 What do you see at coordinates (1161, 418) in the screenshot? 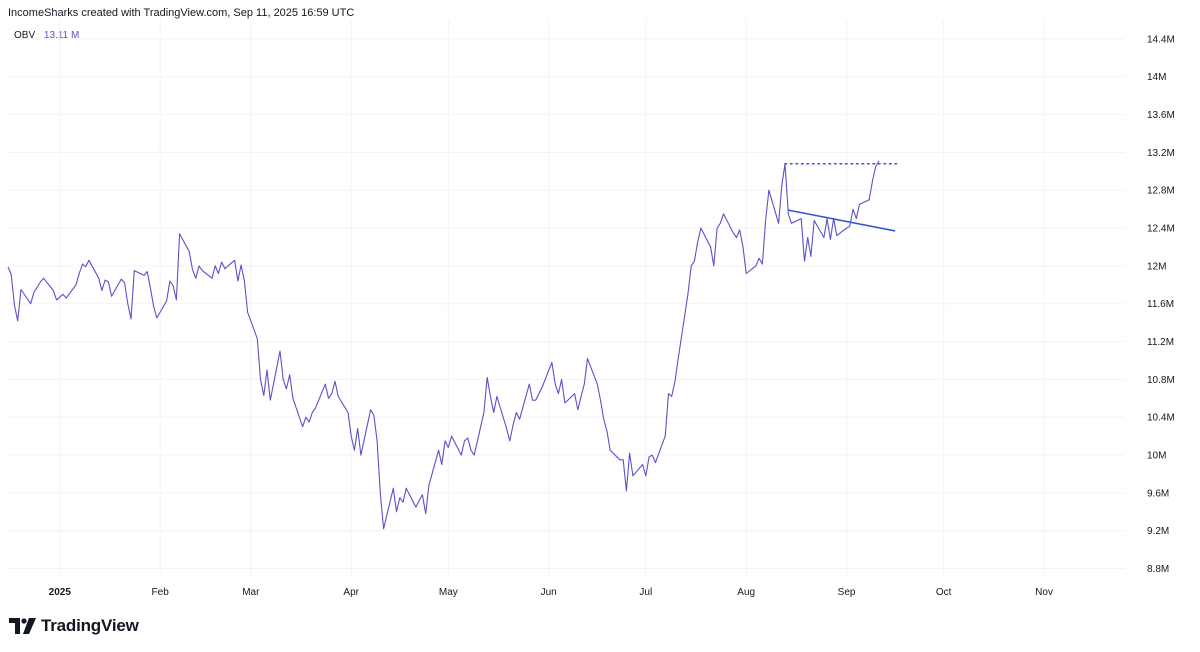
I see `y-tick-label: 10.4M` at bounding box center [1161, 418].